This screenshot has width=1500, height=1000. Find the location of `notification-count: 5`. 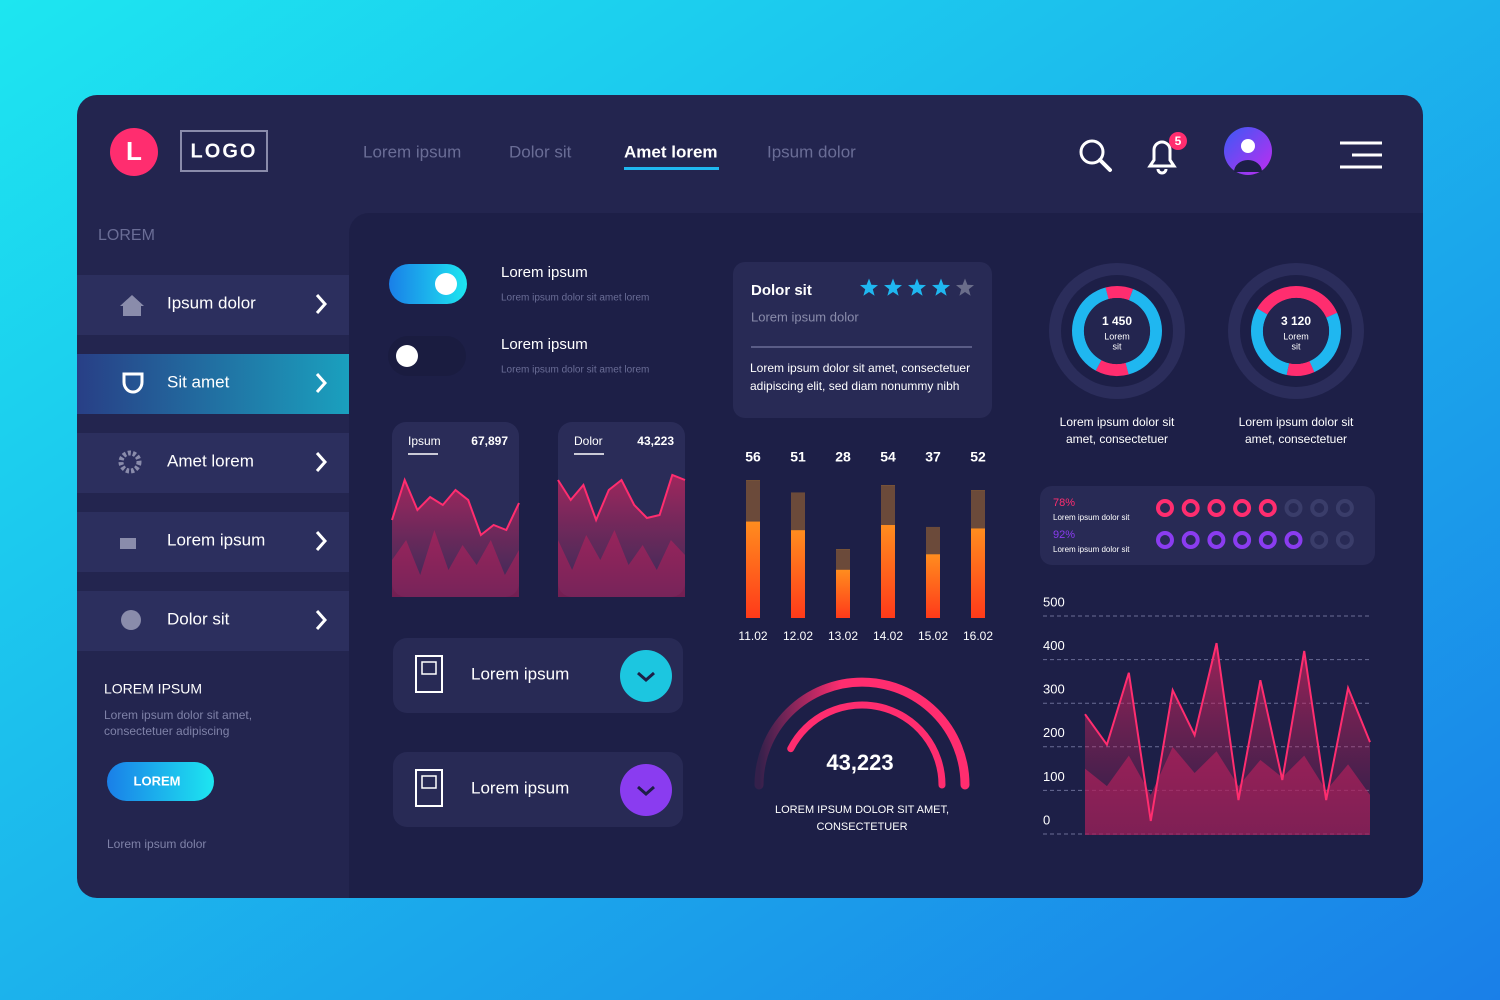

notification-count: 5 is located at coordinates (1178, 141).